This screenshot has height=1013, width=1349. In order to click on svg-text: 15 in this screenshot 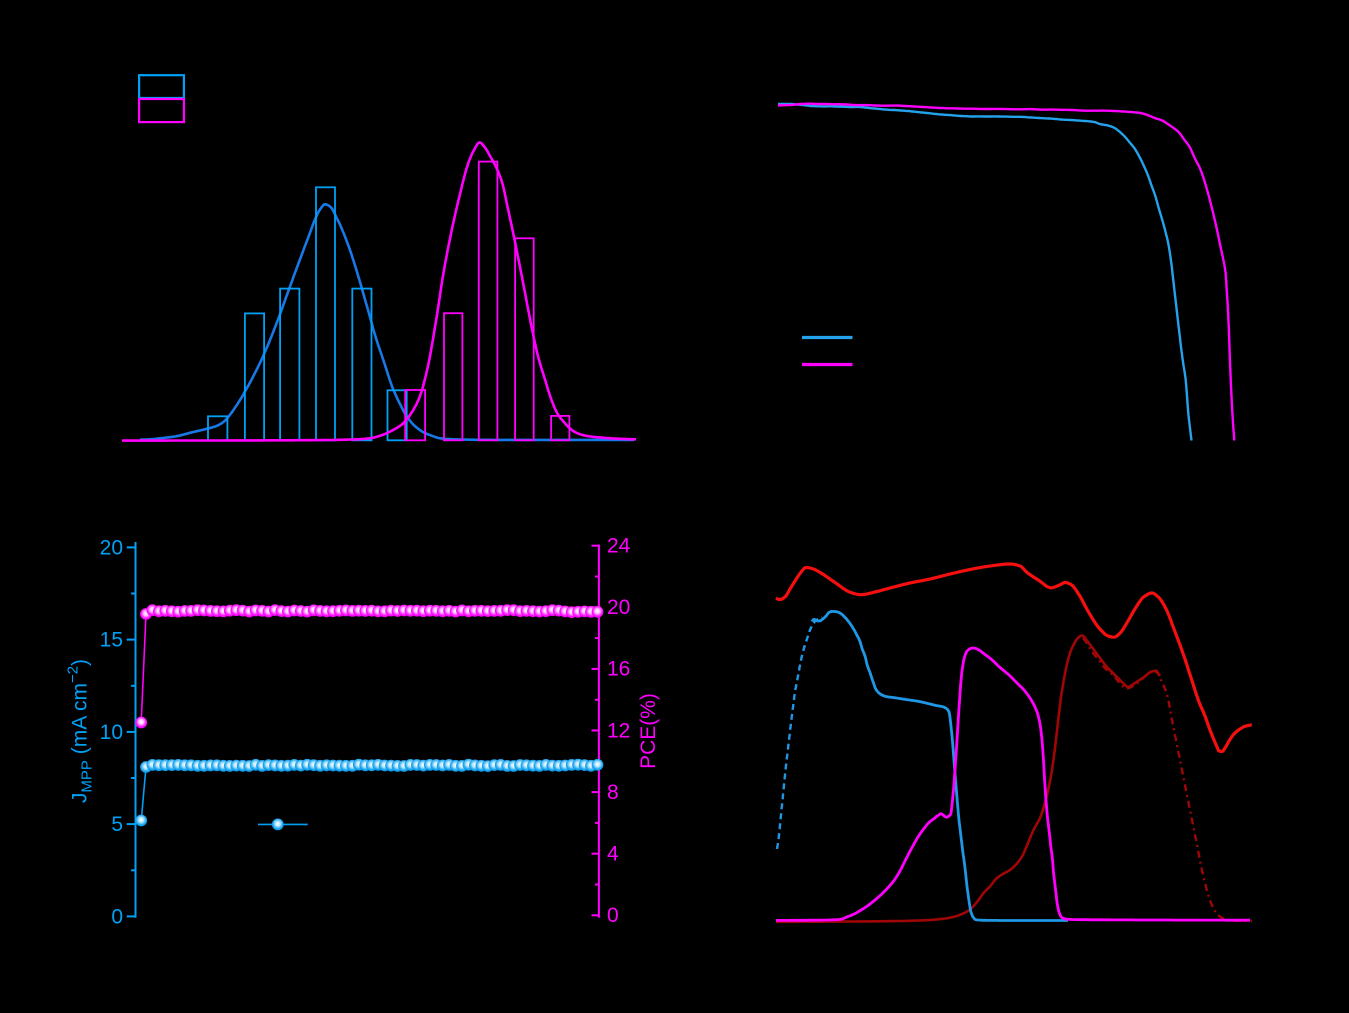, I will do `click(111, 640)`.